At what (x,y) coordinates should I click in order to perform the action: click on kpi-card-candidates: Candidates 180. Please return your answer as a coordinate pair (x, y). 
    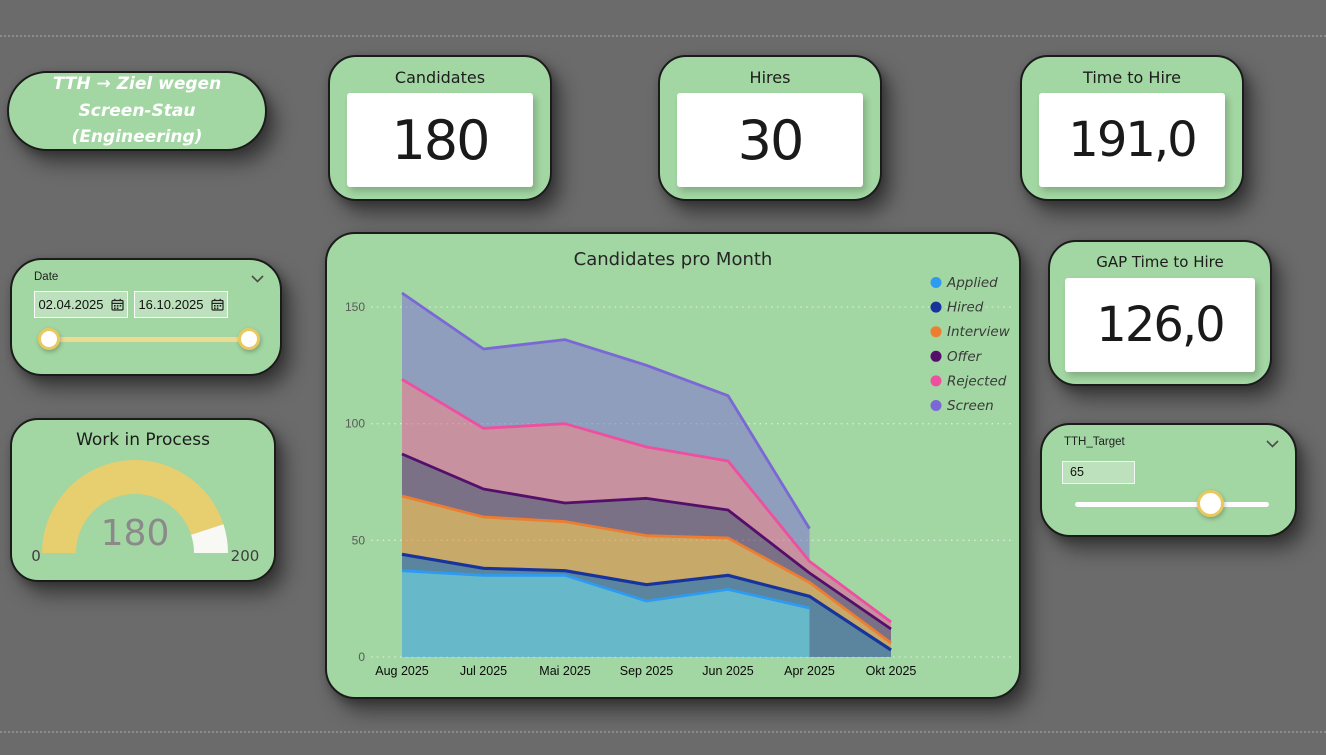
    Looking at the image, I should click on (440, 128).